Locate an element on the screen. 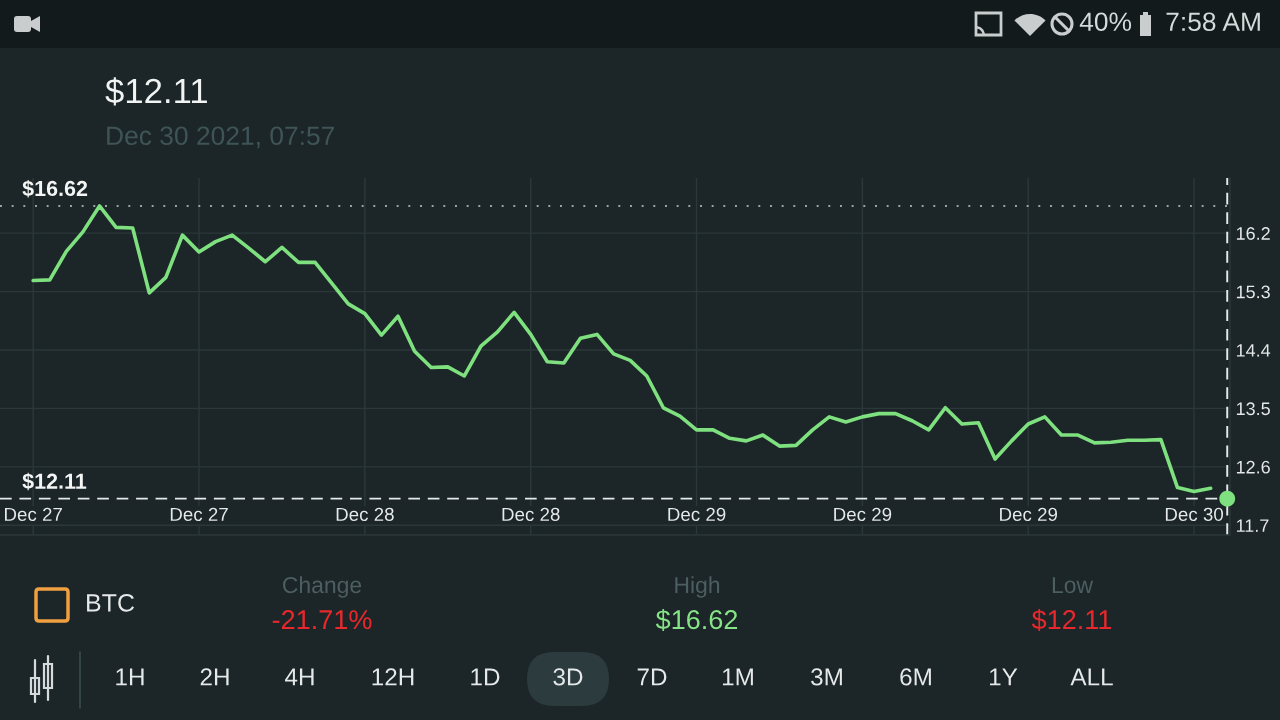  text: Low is located at coordinates (1073, 585).